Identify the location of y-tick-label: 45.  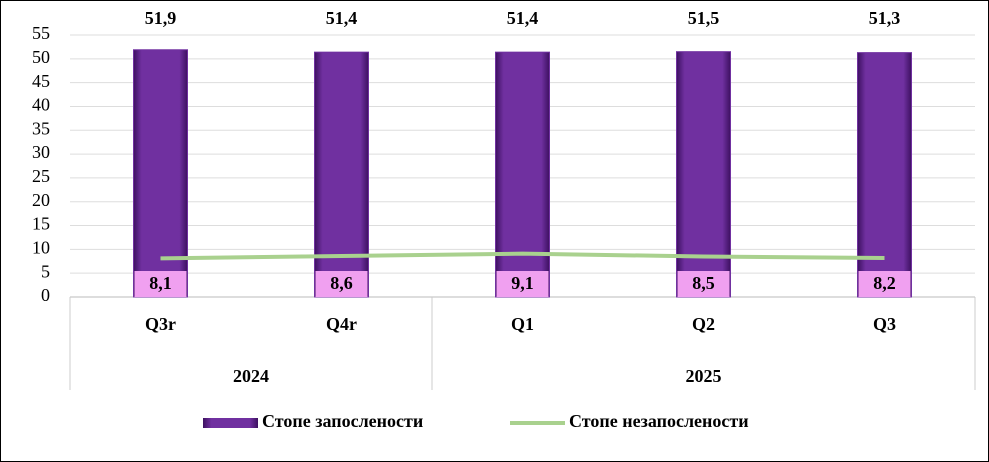
(41, 81).